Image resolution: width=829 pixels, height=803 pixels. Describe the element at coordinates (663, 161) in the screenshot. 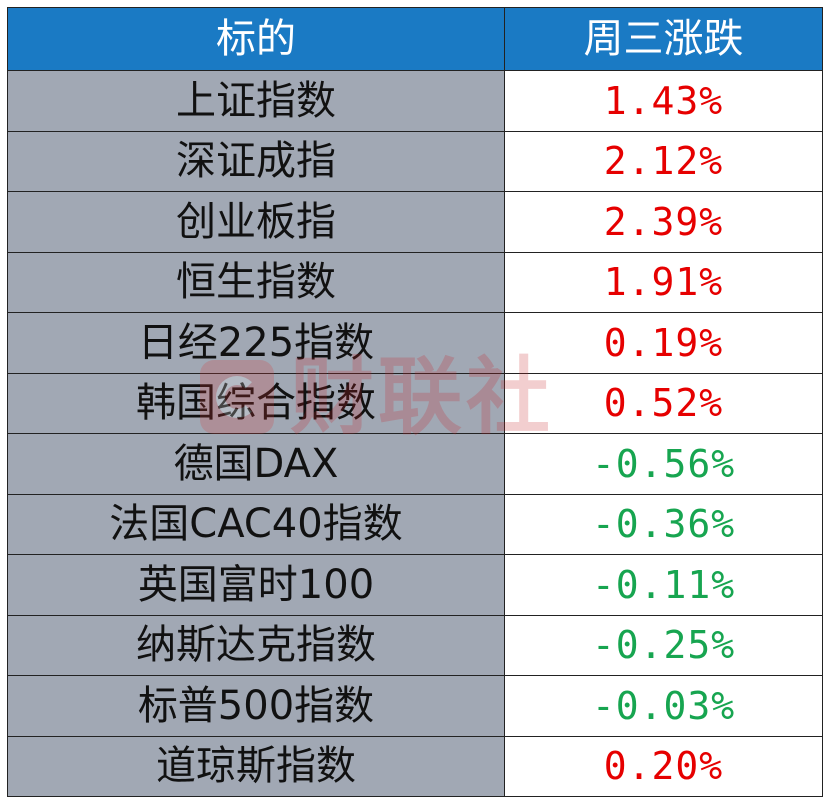

I see `row-change: 2.12%` at that location.